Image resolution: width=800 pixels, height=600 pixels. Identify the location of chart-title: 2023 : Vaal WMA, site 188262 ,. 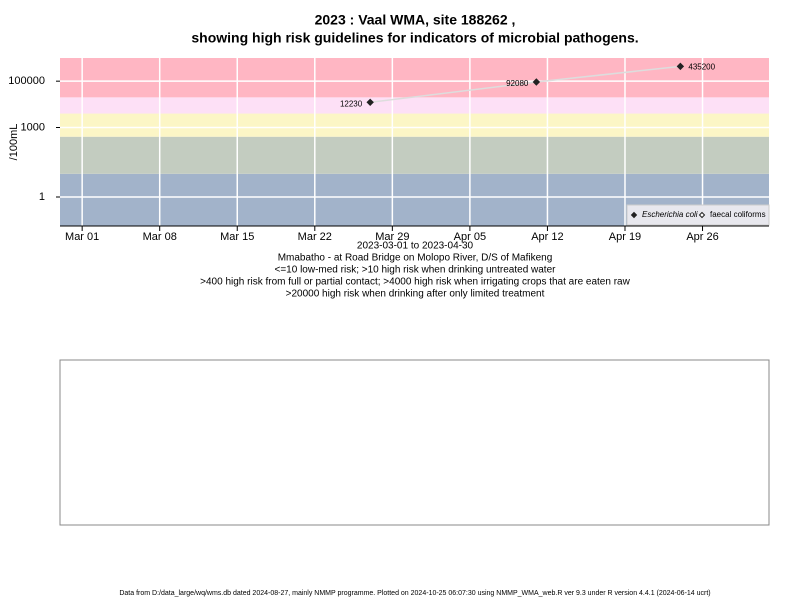
(415, 20).